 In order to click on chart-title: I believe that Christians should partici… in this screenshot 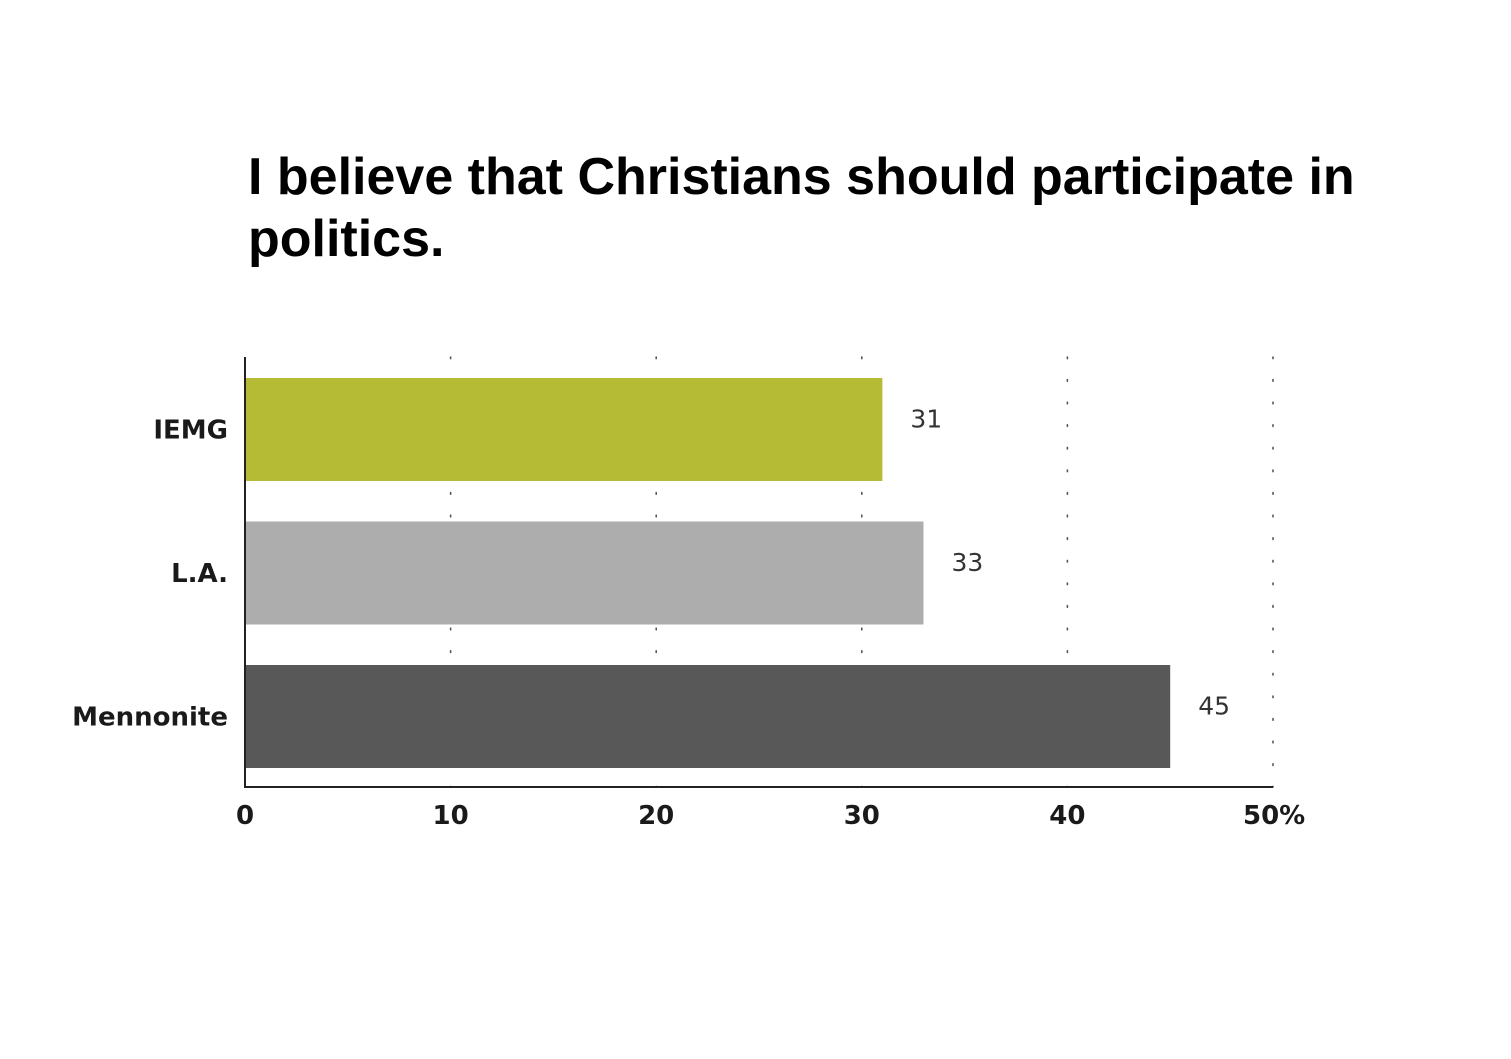, I will do `click(801, 208)`.